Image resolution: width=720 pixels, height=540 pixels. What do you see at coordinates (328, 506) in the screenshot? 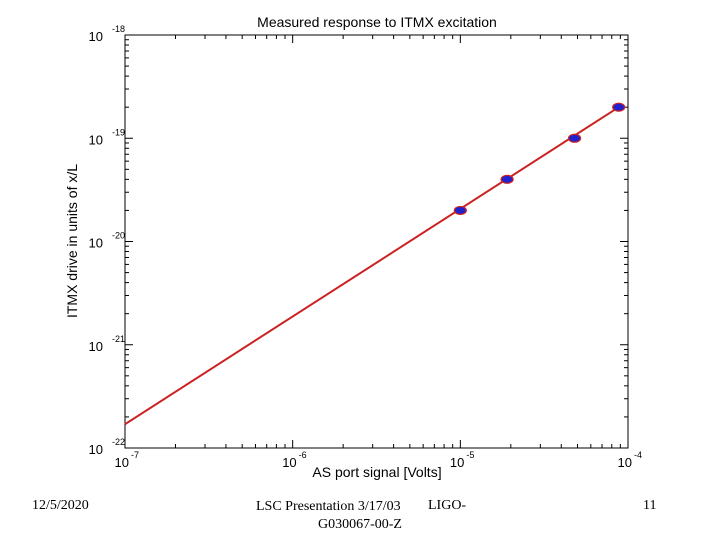
I see `footer-presentation-line1: LSC Presentation 3/17/03` at bounding box center [328, 506].